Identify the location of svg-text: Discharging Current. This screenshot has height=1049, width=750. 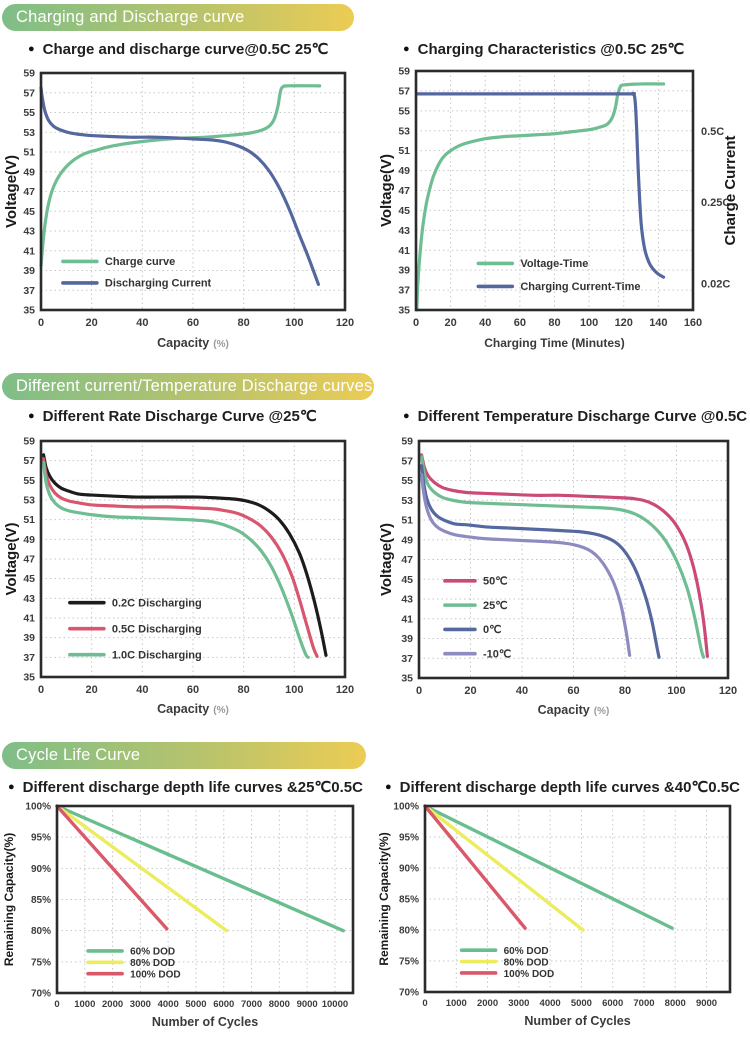
(158, 284).